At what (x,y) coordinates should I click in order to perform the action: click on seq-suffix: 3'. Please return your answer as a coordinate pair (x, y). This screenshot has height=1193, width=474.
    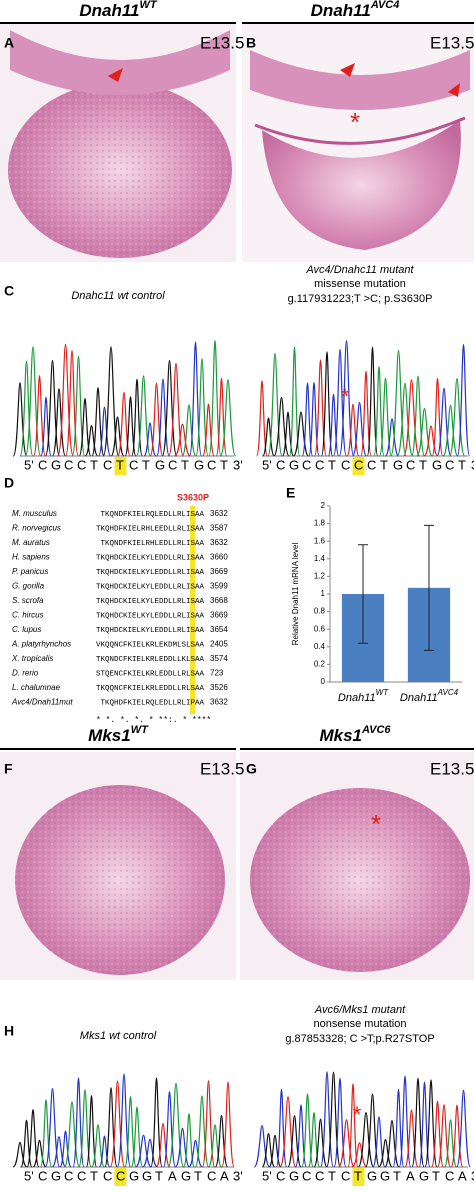
    Looking at the image, I should click on (238, 1175).